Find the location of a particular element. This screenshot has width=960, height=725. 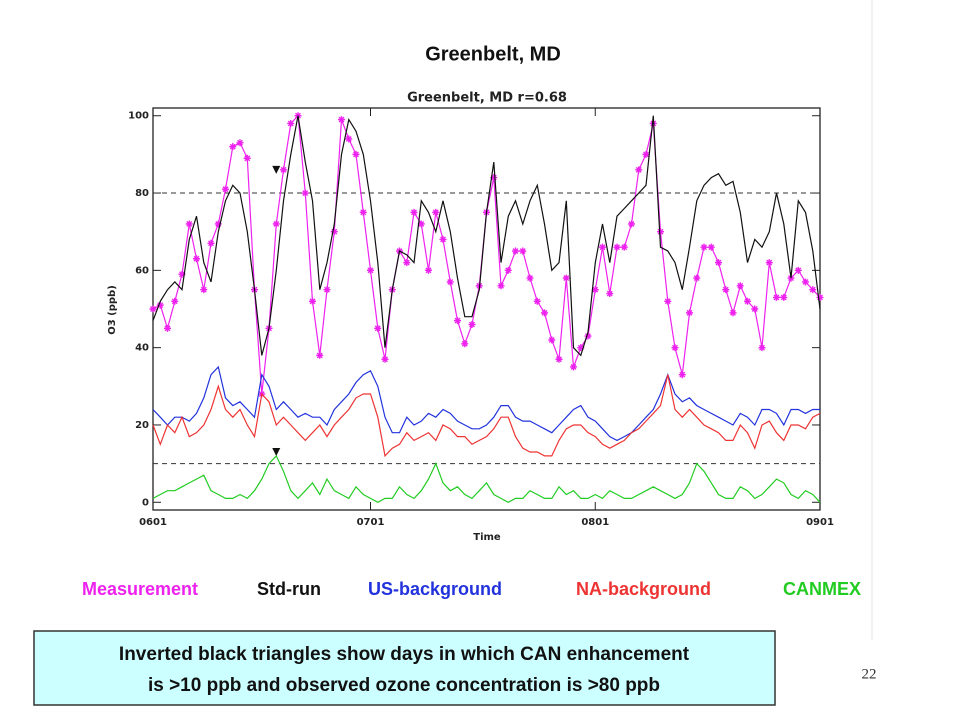

slide-title: Greenbelt, MD is located at coordinates (493, 54).